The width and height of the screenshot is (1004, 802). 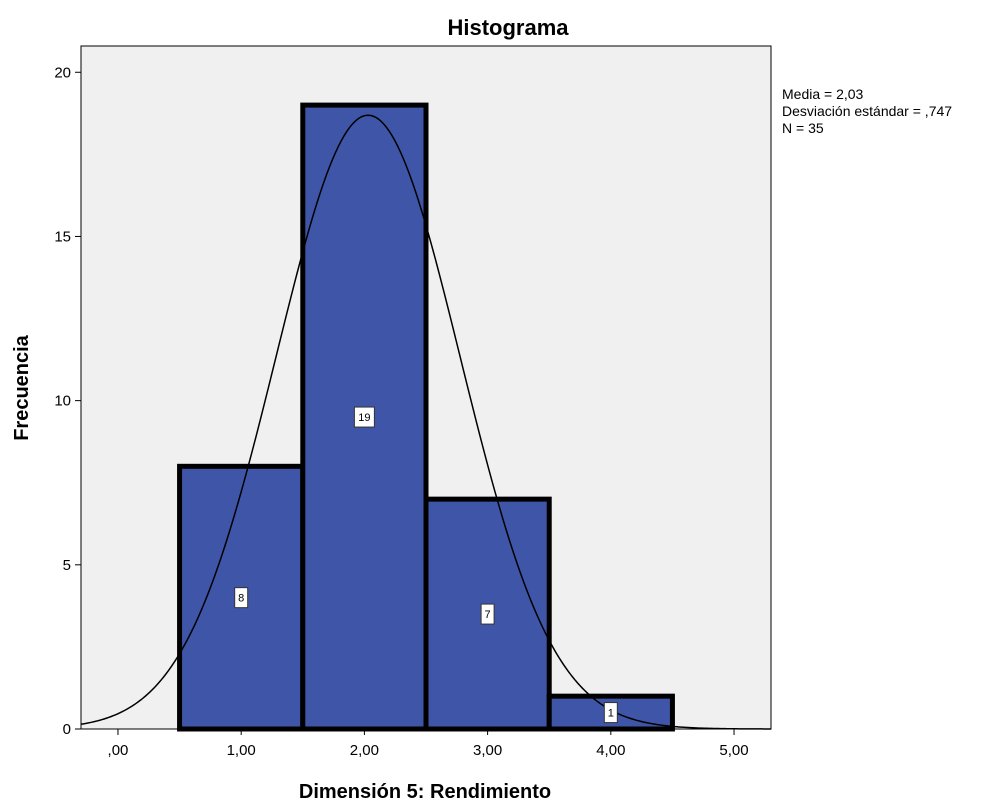 I want to click on bar-data-label: 1, so click(x=610, y=713).